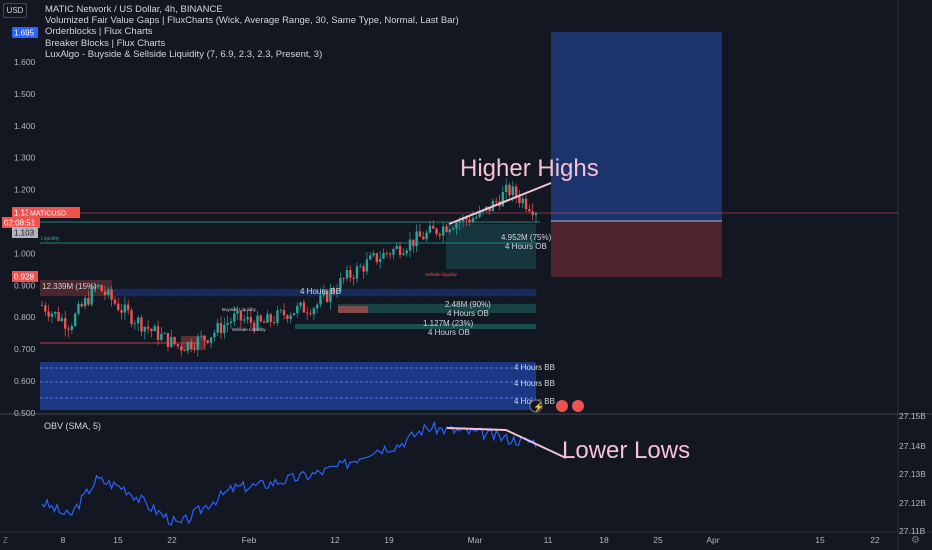 The image size is (932, 550). I want to click on obv-tick-label: 27.13B, so click(912, 474).